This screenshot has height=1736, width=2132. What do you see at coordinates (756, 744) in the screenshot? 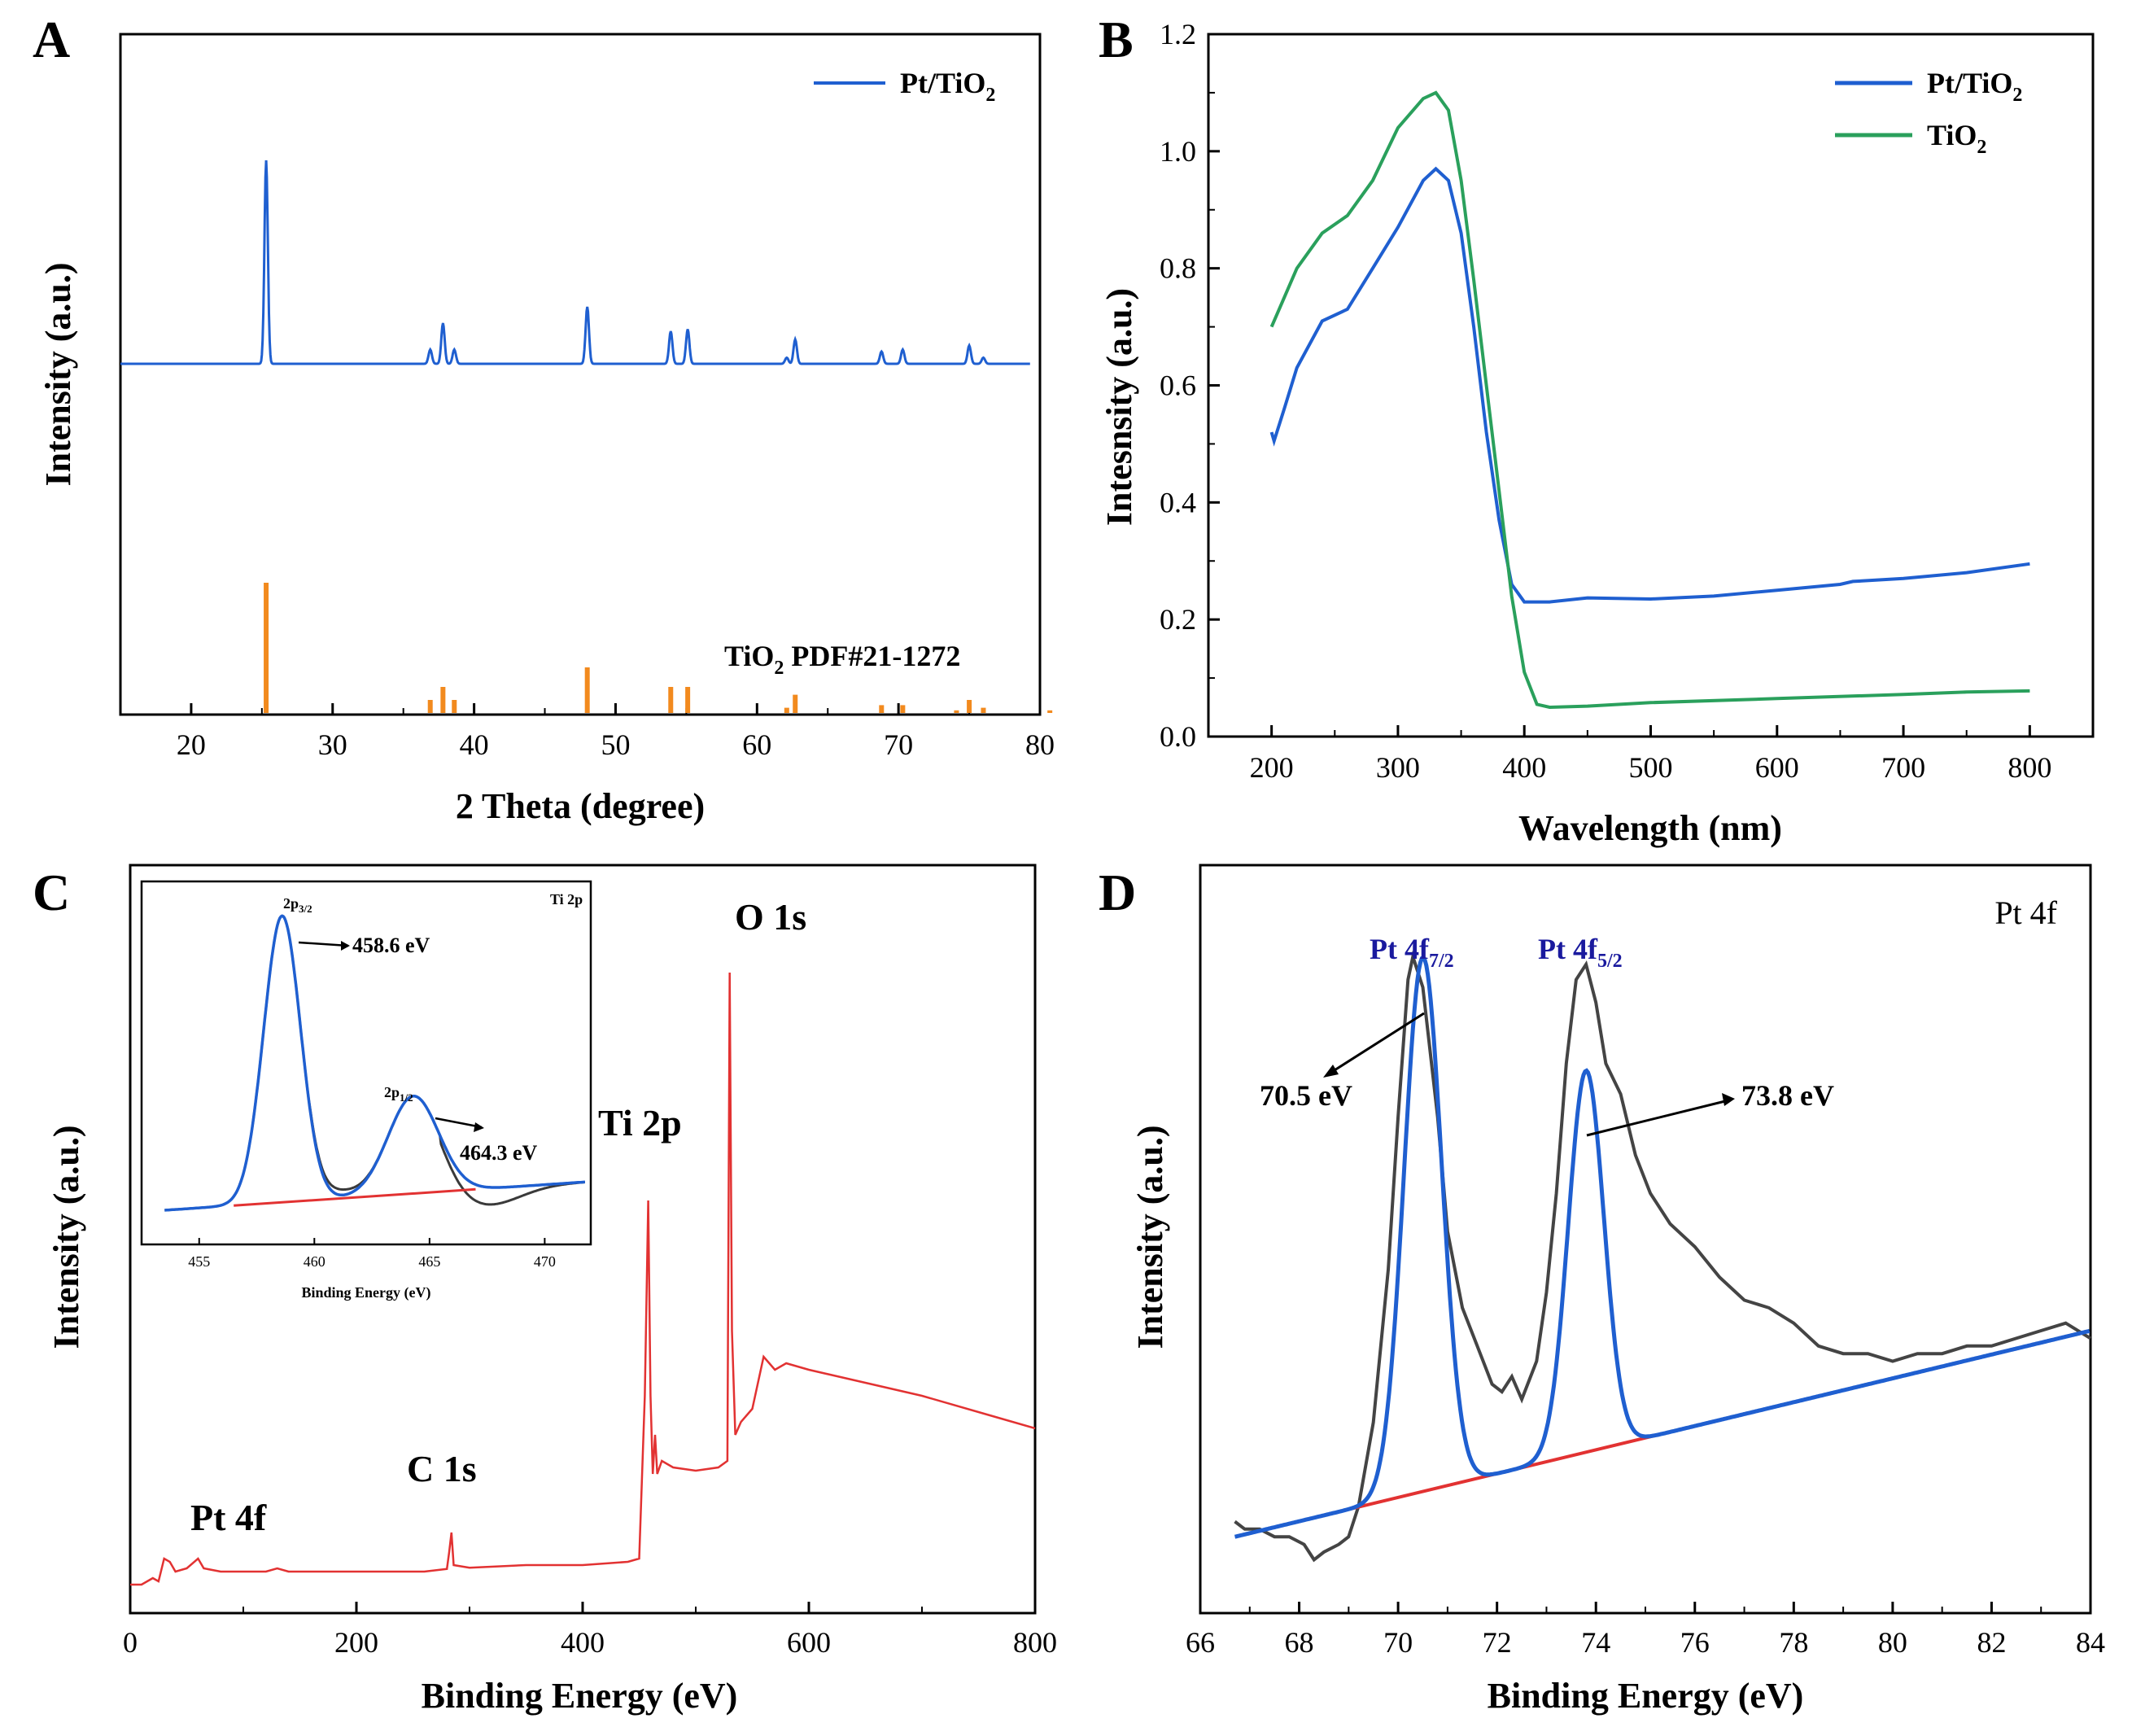
I see `panel-a-x-tick-label: 60` at bounding box center [756, 744].